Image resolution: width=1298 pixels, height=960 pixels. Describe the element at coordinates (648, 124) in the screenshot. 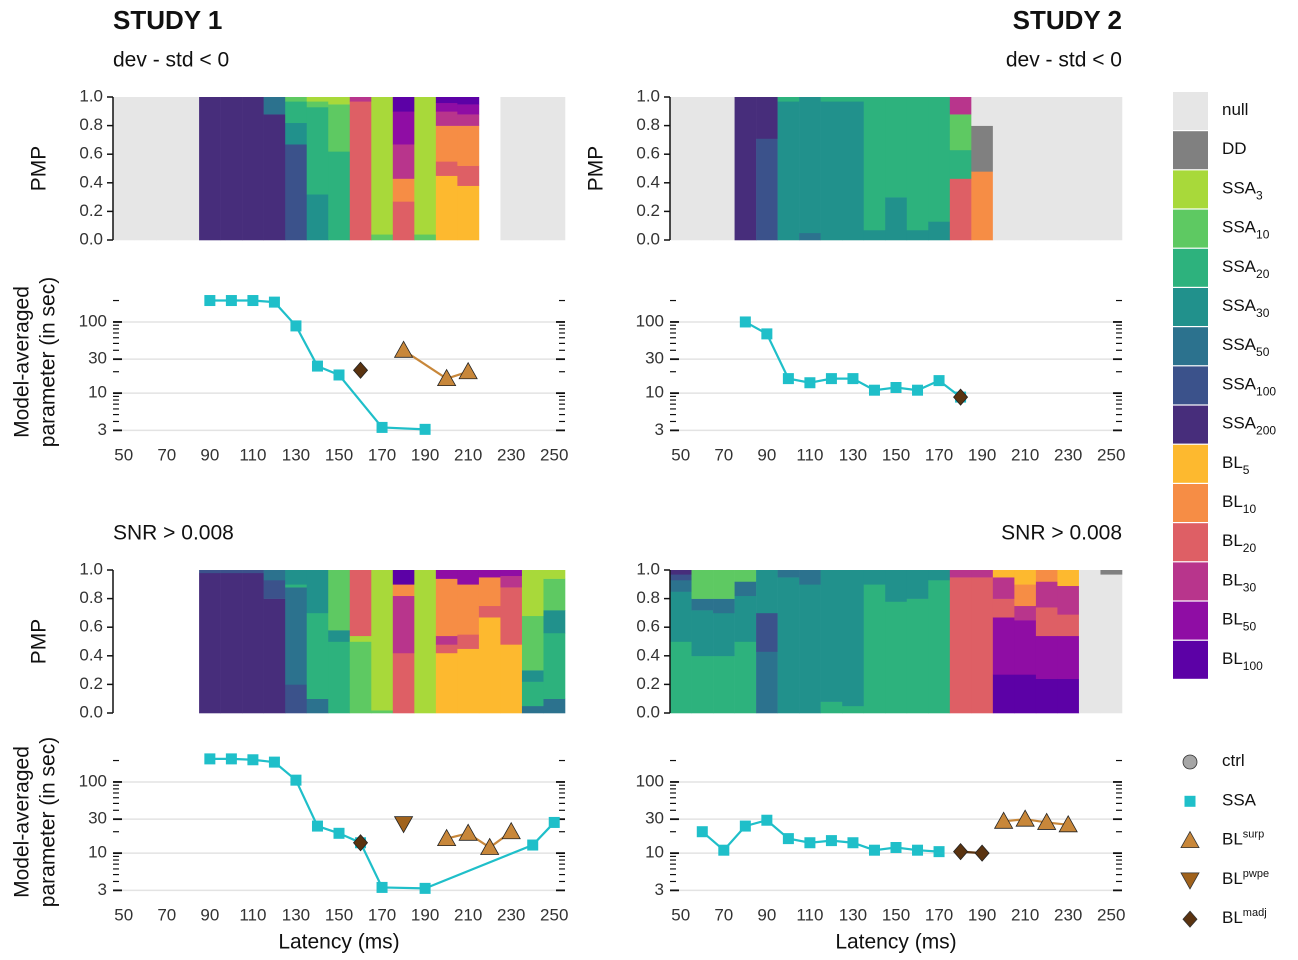

I see `y-tick-label: 0.8` at that location.